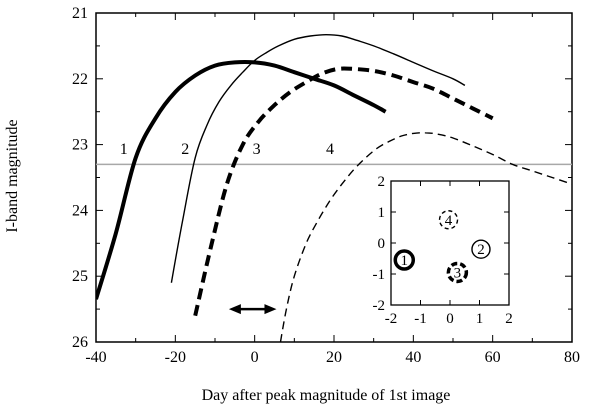 The image size is (598, 409). What do you see at coordinates (12, 175) in the screenshot?
I see `y-axis-title: I-band magnitude` at bounding box center [12, 175].